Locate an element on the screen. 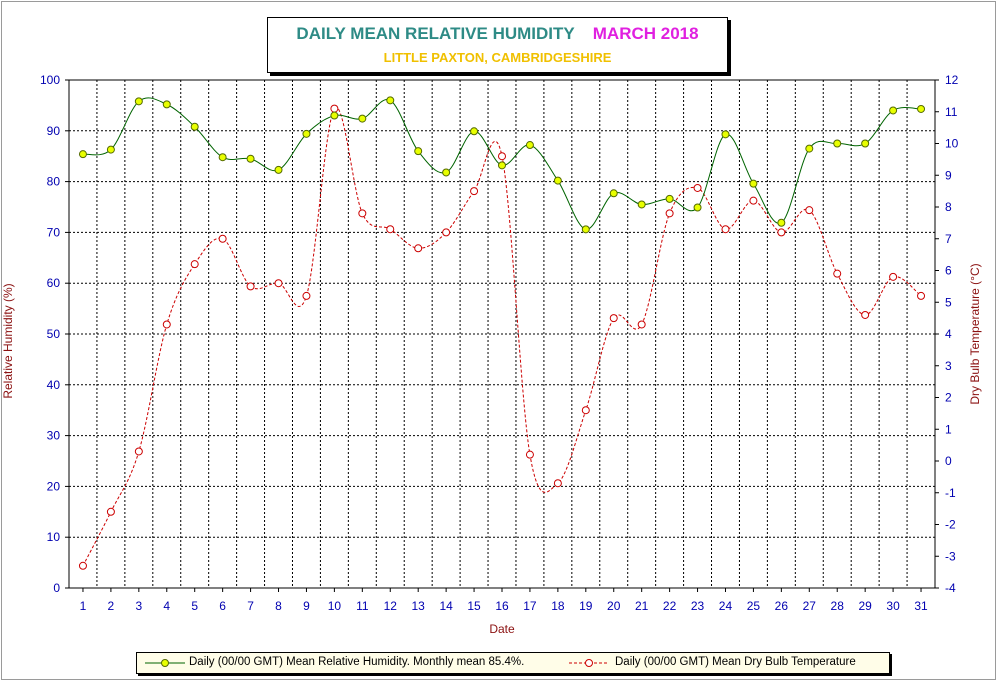 The height and width of the screenshot is (683, 999). x-tick-label: 22 is located at coordinates (670, 606).